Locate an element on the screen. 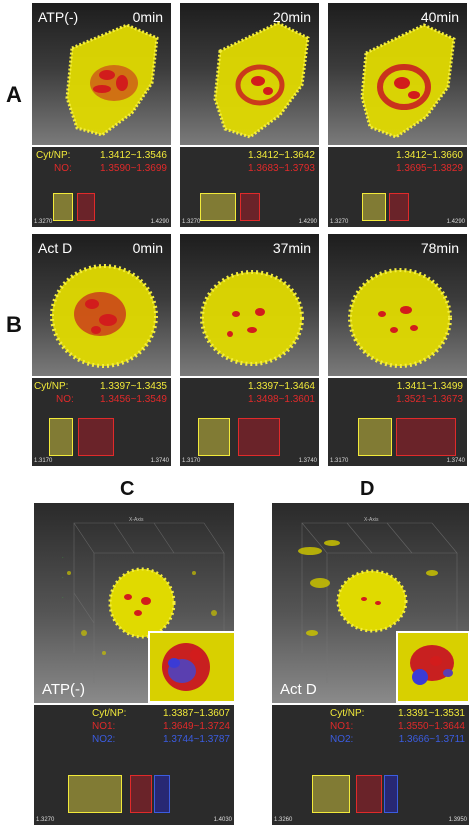 The height and width of the screenshot is (831, 474). time-label: 37min is located at coordinates (291, 248).